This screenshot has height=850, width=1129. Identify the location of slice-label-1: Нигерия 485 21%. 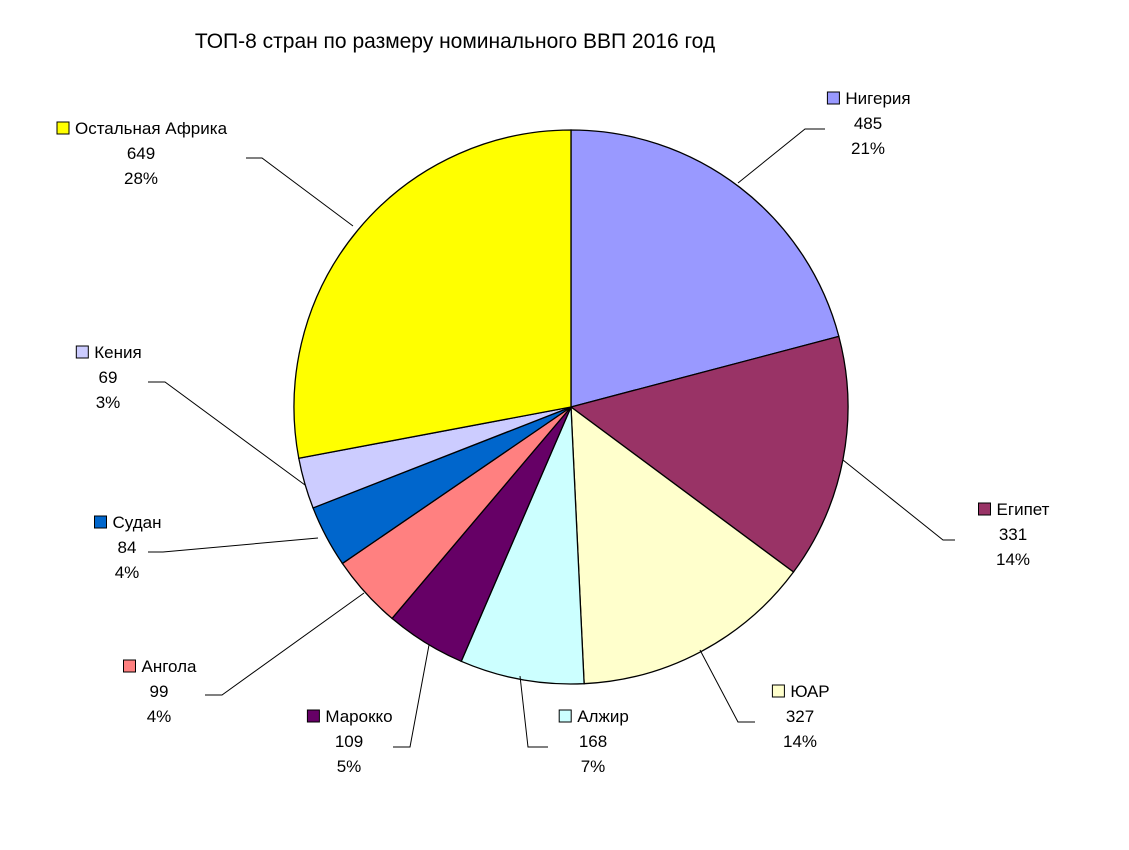
(868, 123).